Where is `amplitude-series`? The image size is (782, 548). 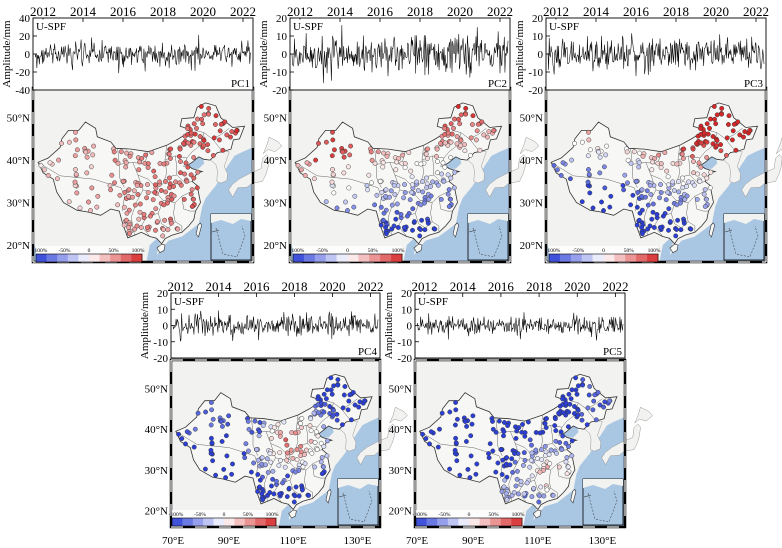 amplitude-series is located at coordinates (656, 55).